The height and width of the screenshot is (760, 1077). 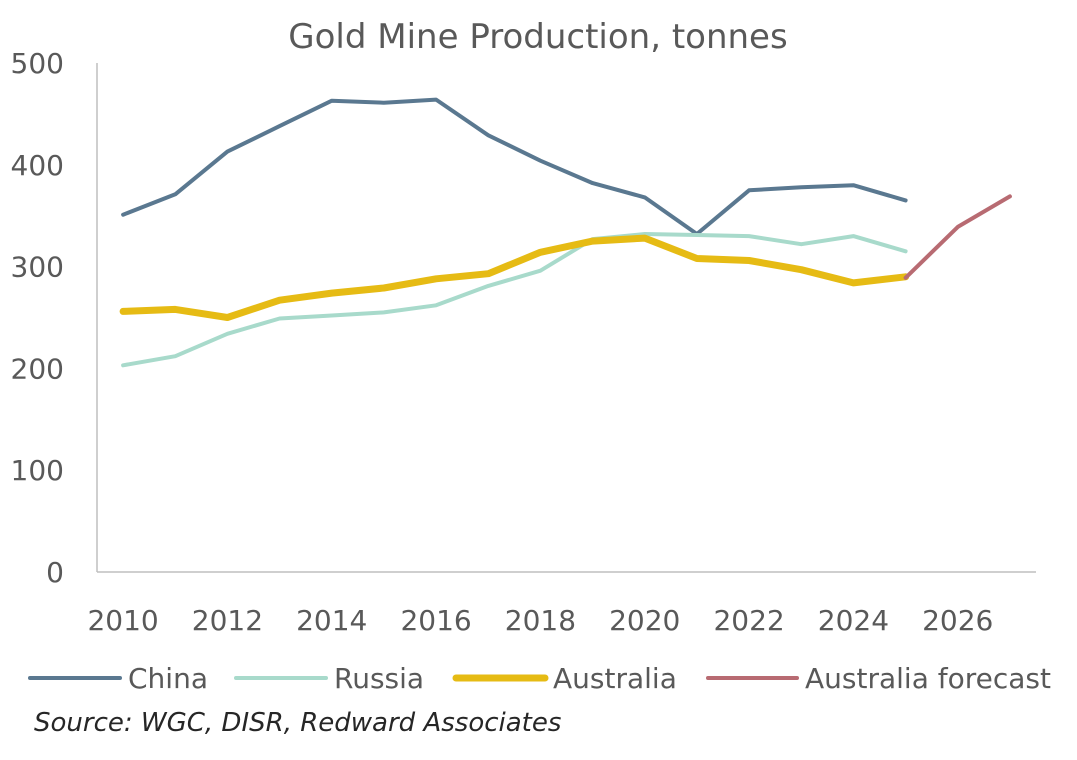 I want to click on y-tick-label: 400, so click(x=37, y=165).